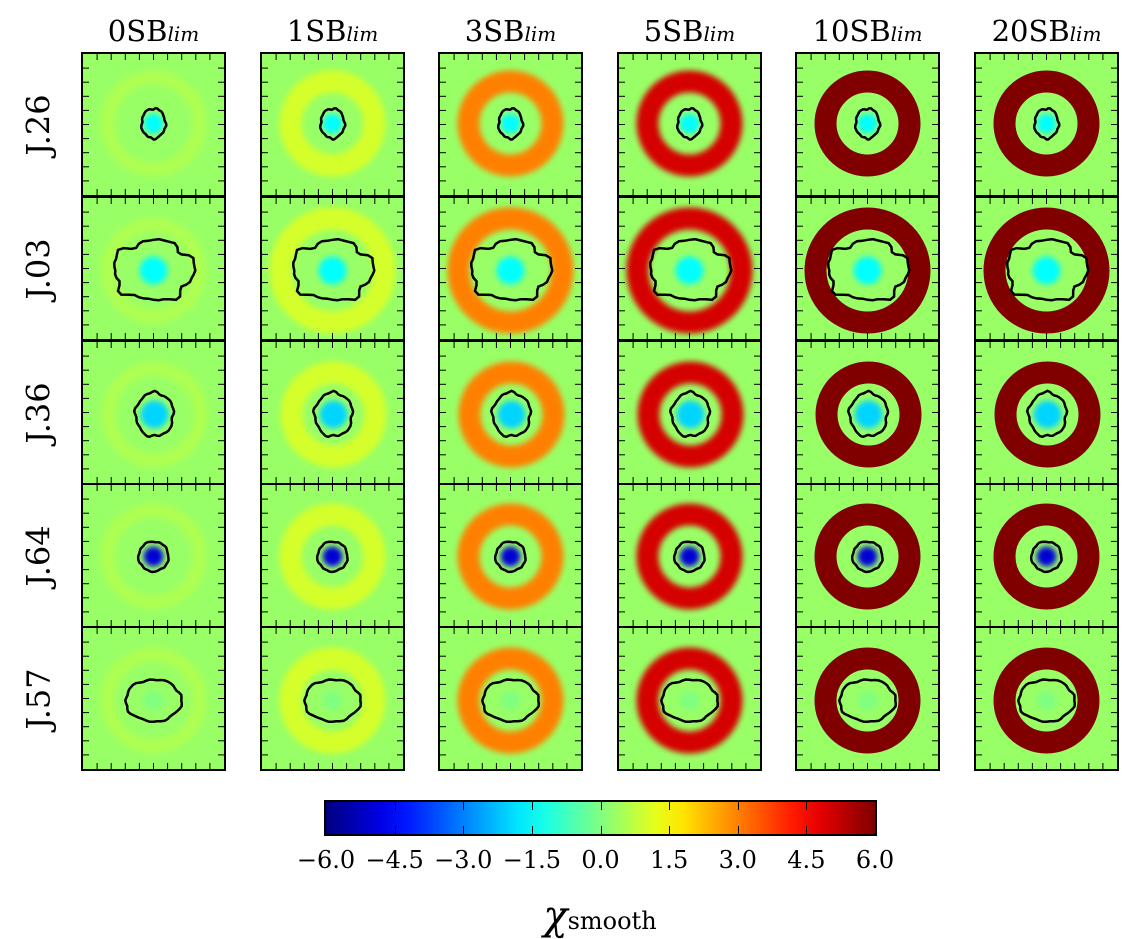 Image resolution: width=1122 pixels, height=939 pixels. I want to click on colorbar-tick-label: −4.5, so click(394, 860).